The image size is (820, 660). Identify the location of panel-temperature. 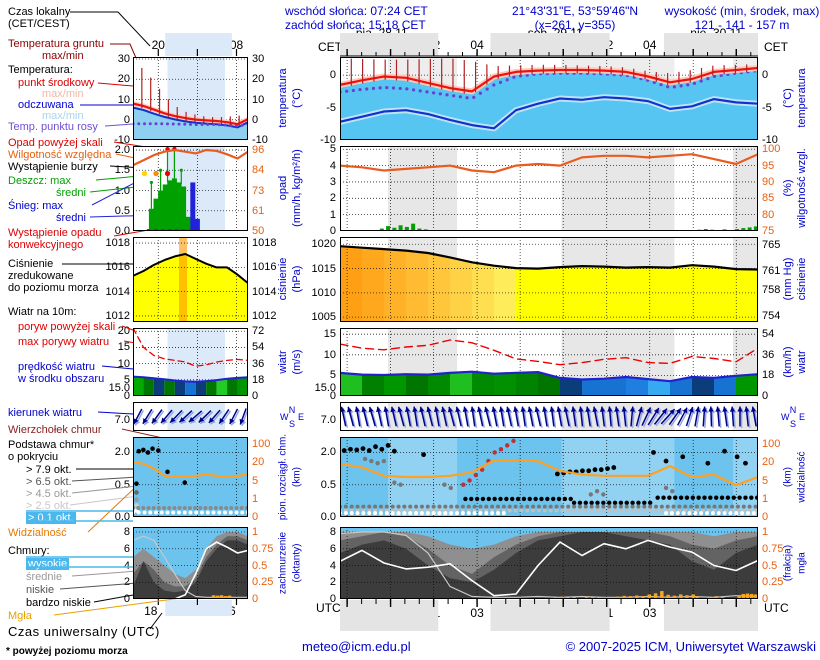
(549, 98).